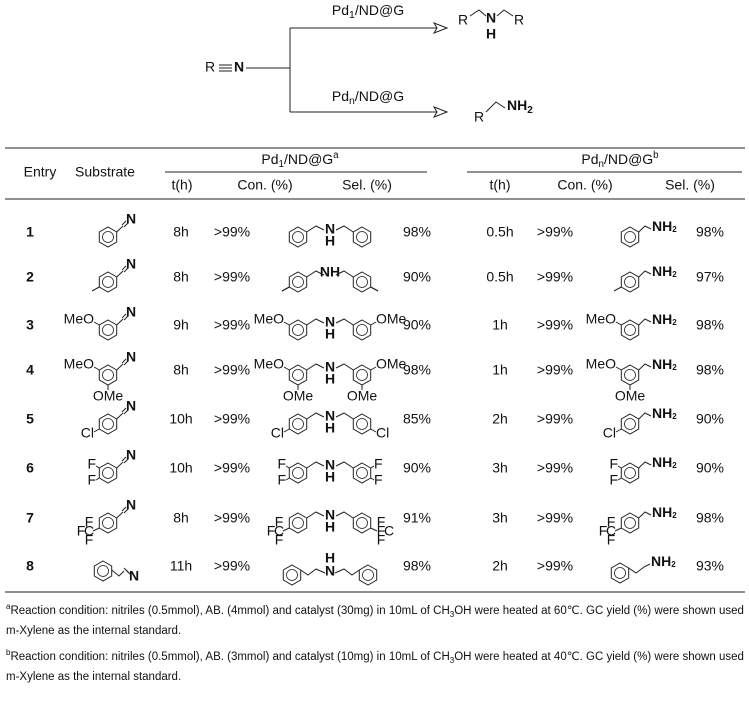 Image resolution: width=749 pixels, height=701 pixels. What do you see at coordinates (279, 531) in the screenshot?
I see `atom-label: C` at bounding box center [279, 531].